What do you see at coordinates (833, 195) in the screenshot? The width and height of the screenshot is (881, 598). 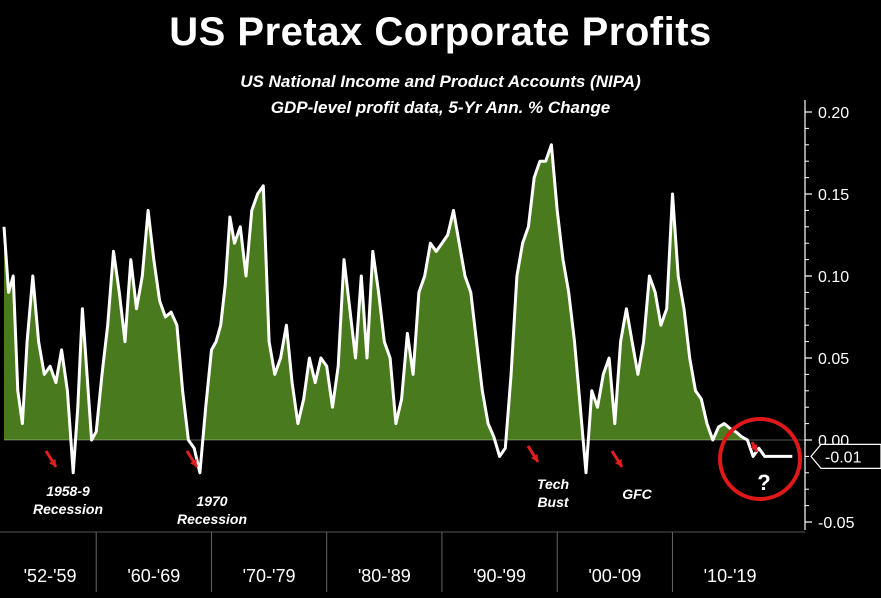 I see `y-tick-label: 0.15` at bounding box center [833, 195].